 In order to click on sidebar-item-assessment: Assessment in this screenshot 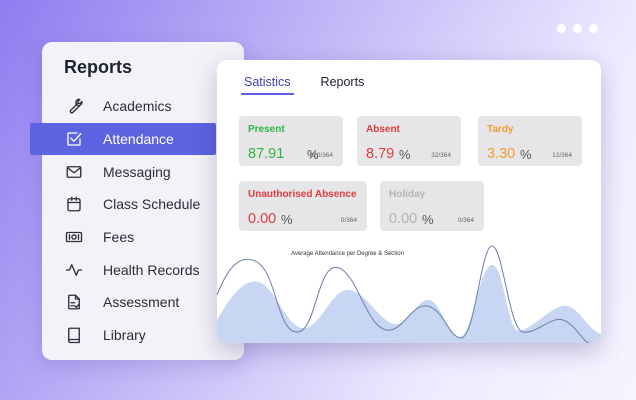, I will do `click(143, 302)`.